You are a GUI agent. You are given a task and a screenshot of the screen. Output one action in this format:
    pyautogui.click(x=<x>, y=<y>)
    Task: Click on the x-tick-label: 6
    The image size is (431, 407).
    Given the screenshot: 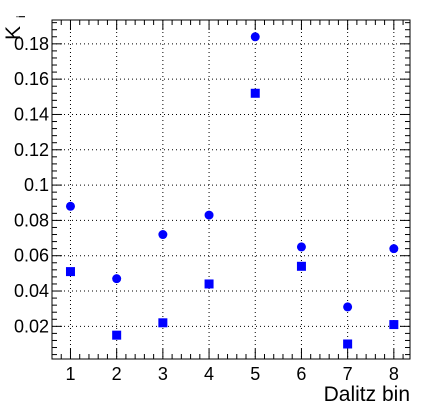 What is the action you would take?
    pyautogui.click(x=301, y=374)
    